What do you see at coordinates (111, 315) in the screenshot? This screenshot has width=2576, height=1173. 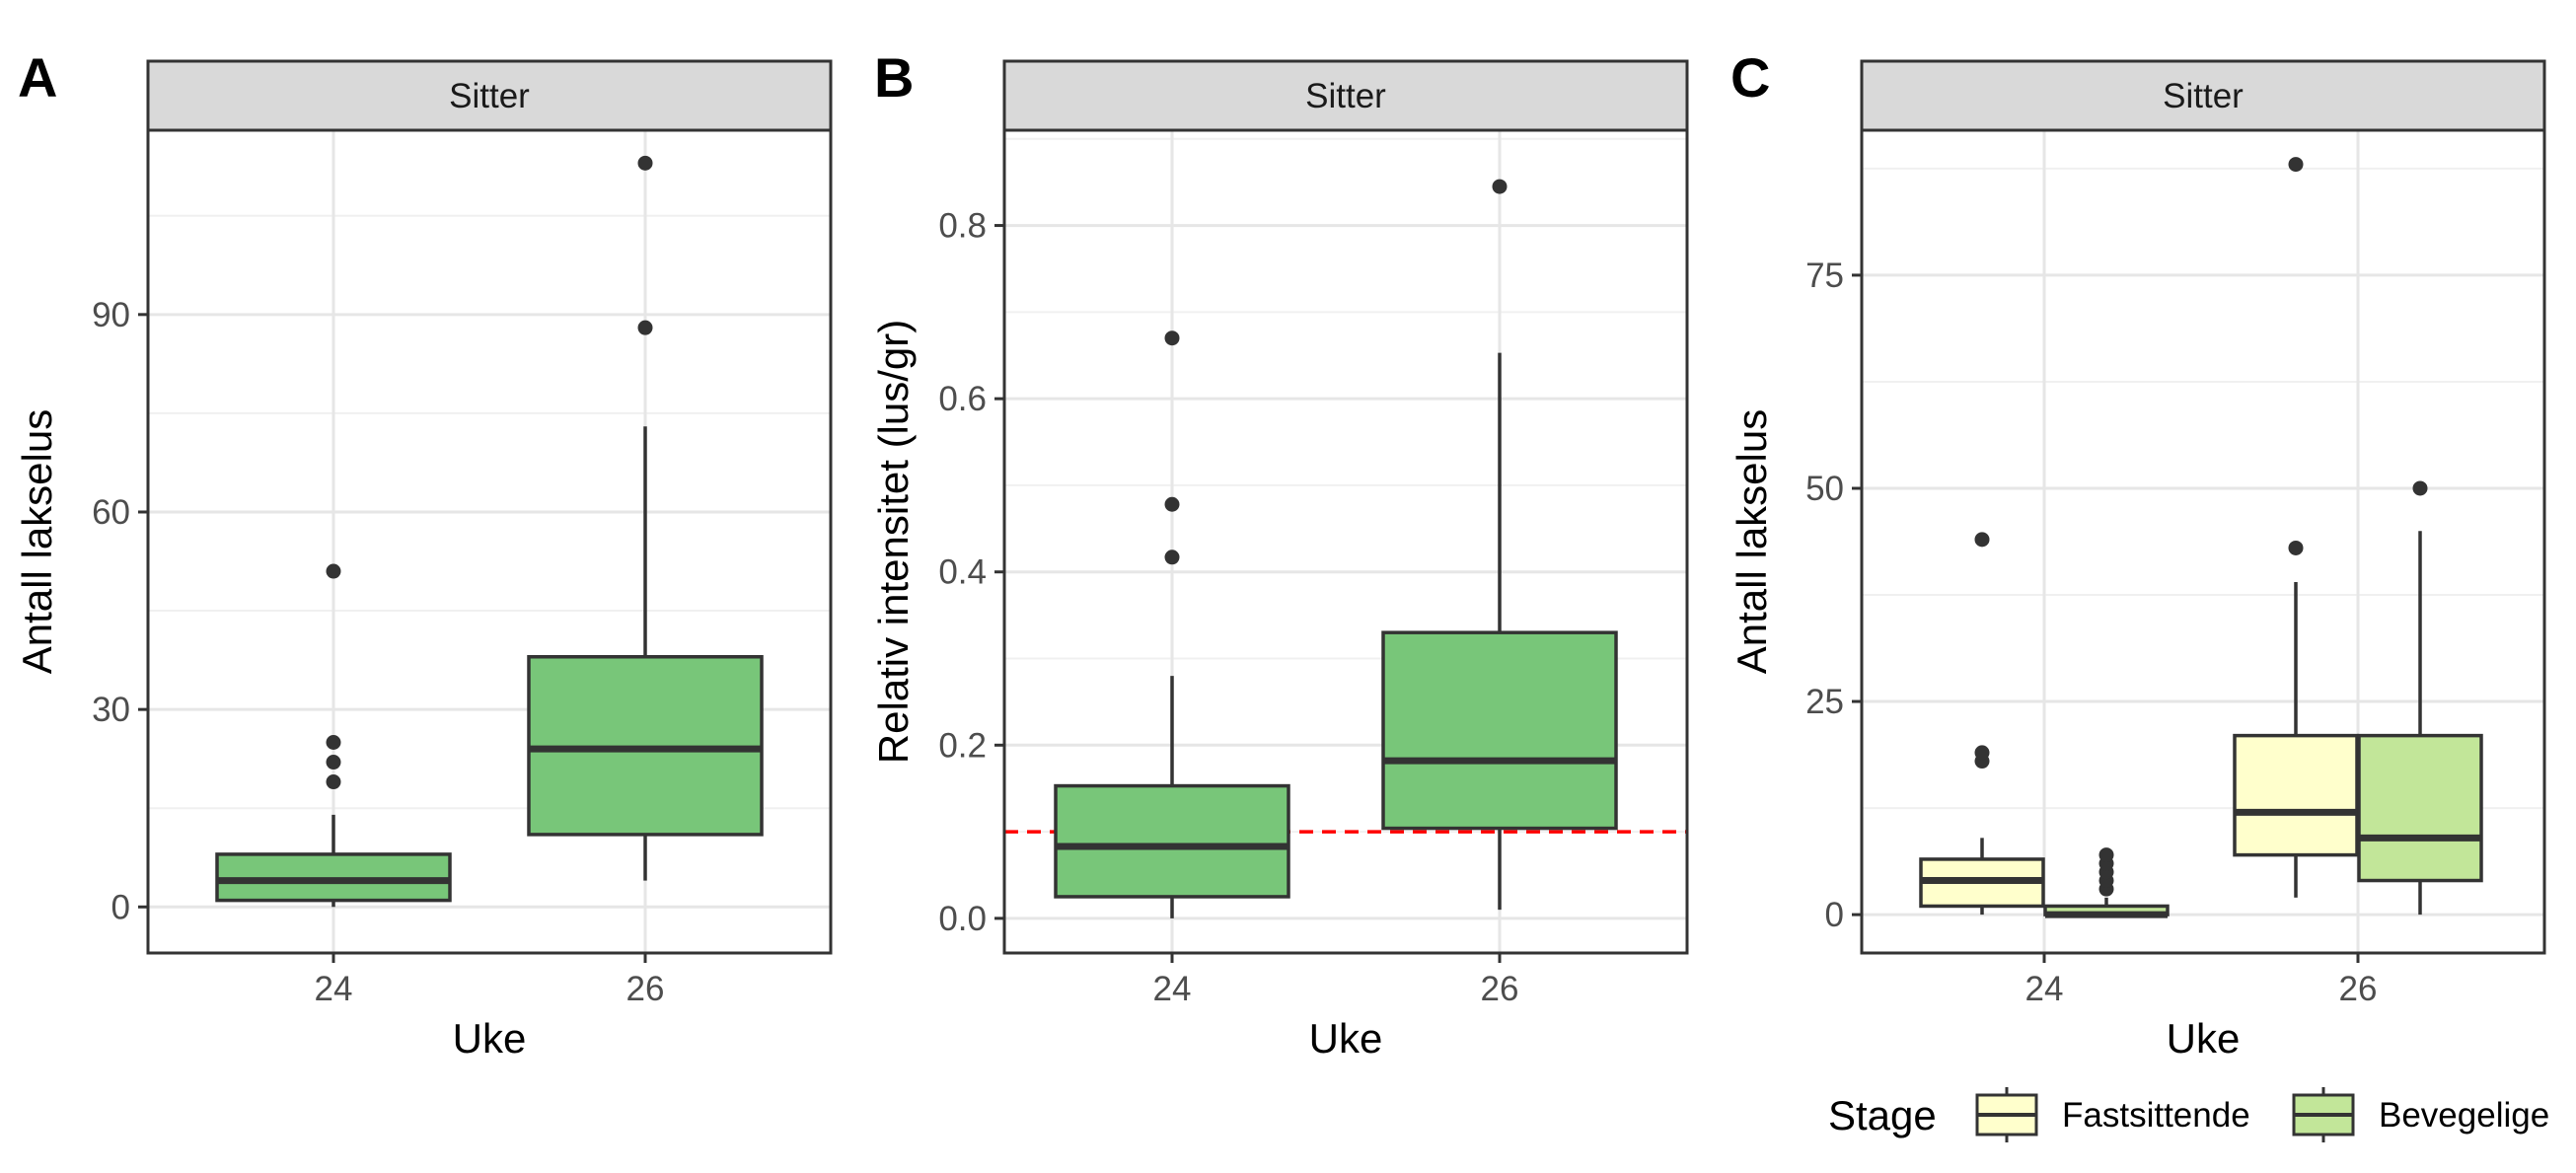 I see `y-tick-label: 90` at bounding box center [111, 315].